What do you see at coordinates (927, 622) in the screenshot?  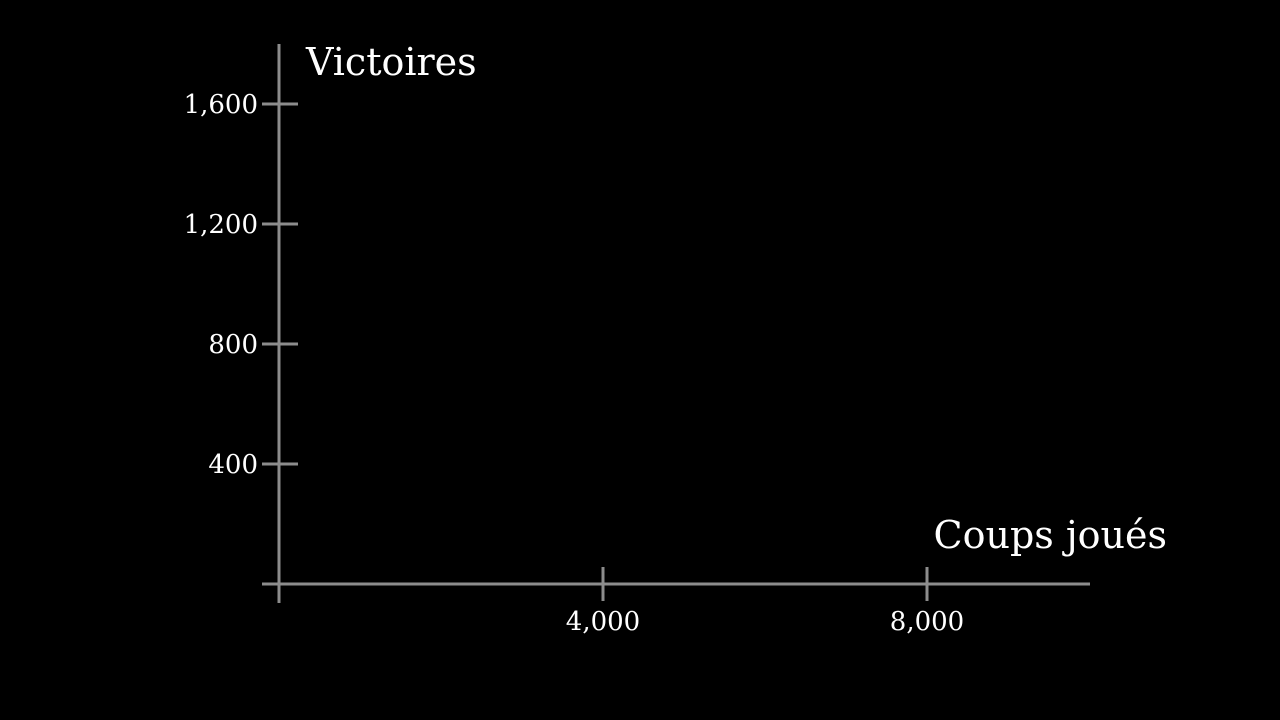 I see `x-tick-label: 8,000` at bounding box center [927, 622].